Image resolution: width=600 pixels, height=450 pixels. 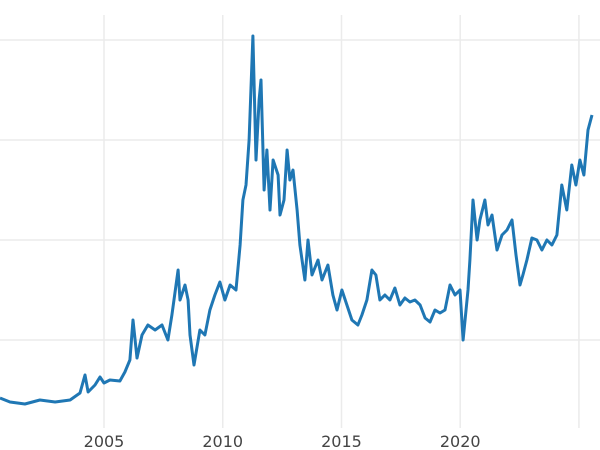 What do you see at coordinates (282, 441) in the screenshot?
I see `x-axis-tick-labels: 2005 2010 2015 2020` at bounding box center [282, 441].